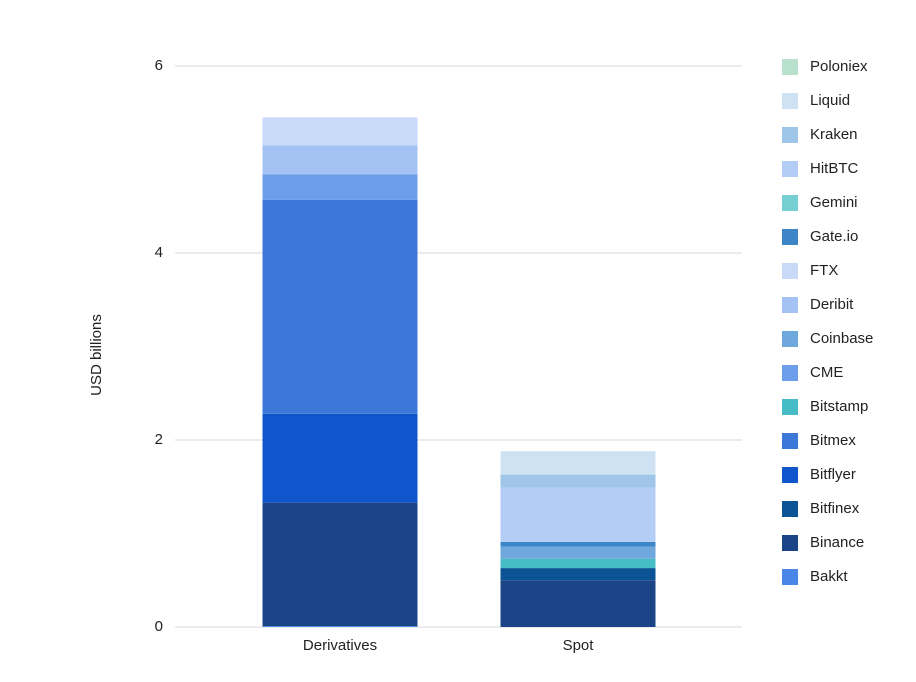  Describe the element at coordinates (826, 372) in the screenshot. I see `legend-label: CME` at that location.